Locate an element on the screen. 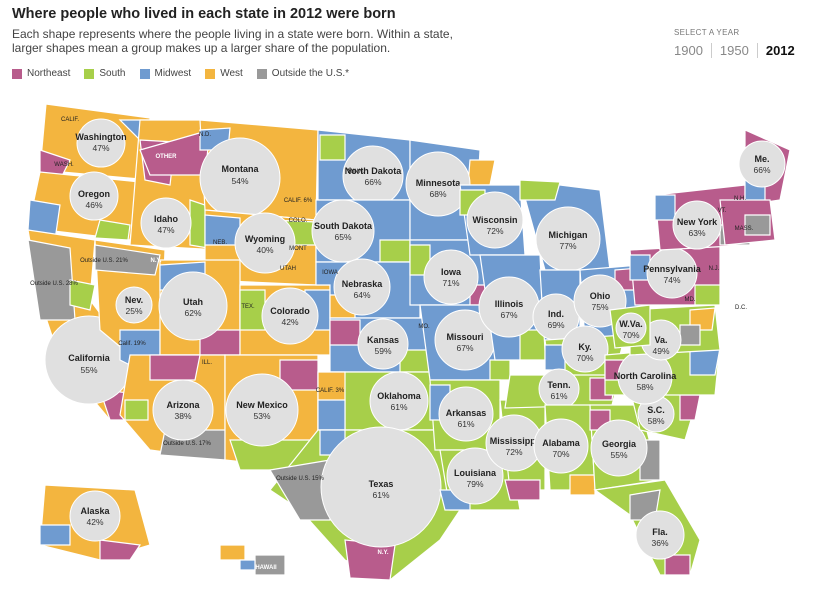 The height and width of the screenshot is (596, 817). state-name: Iowa is located at coordinates (451, 272).